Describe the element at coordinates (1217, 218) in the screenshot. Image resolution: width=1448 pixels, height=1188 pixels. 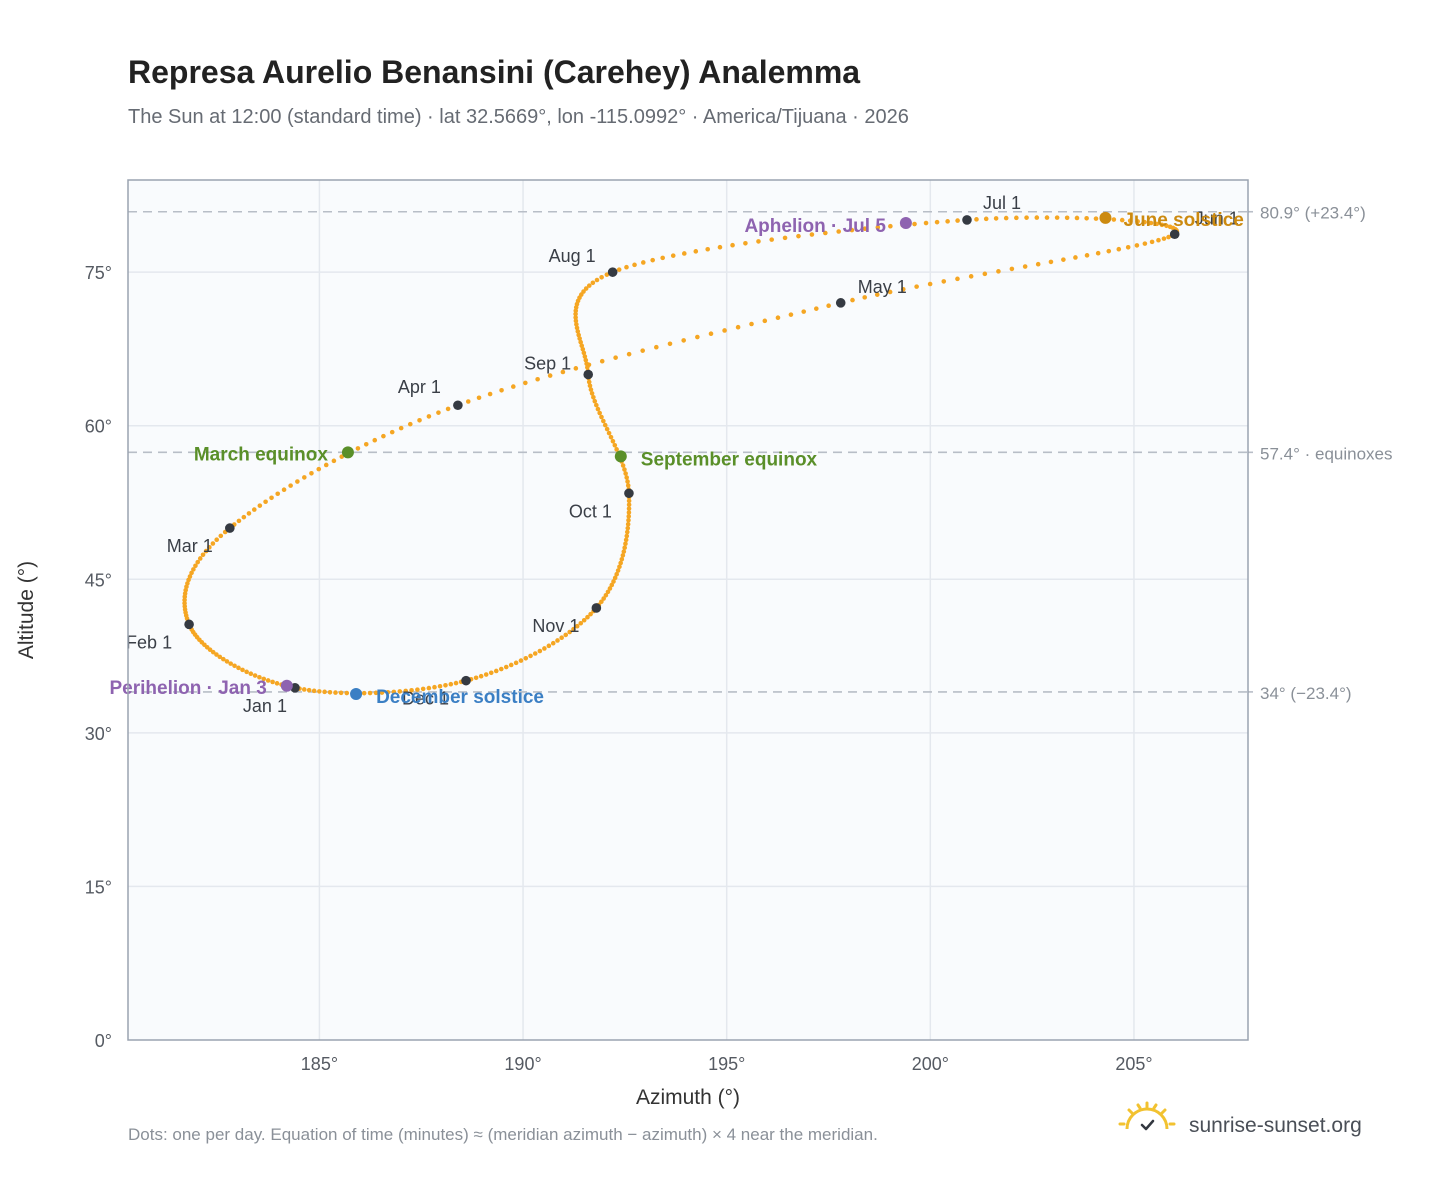
I see `month-label: Jun 1` at that location.